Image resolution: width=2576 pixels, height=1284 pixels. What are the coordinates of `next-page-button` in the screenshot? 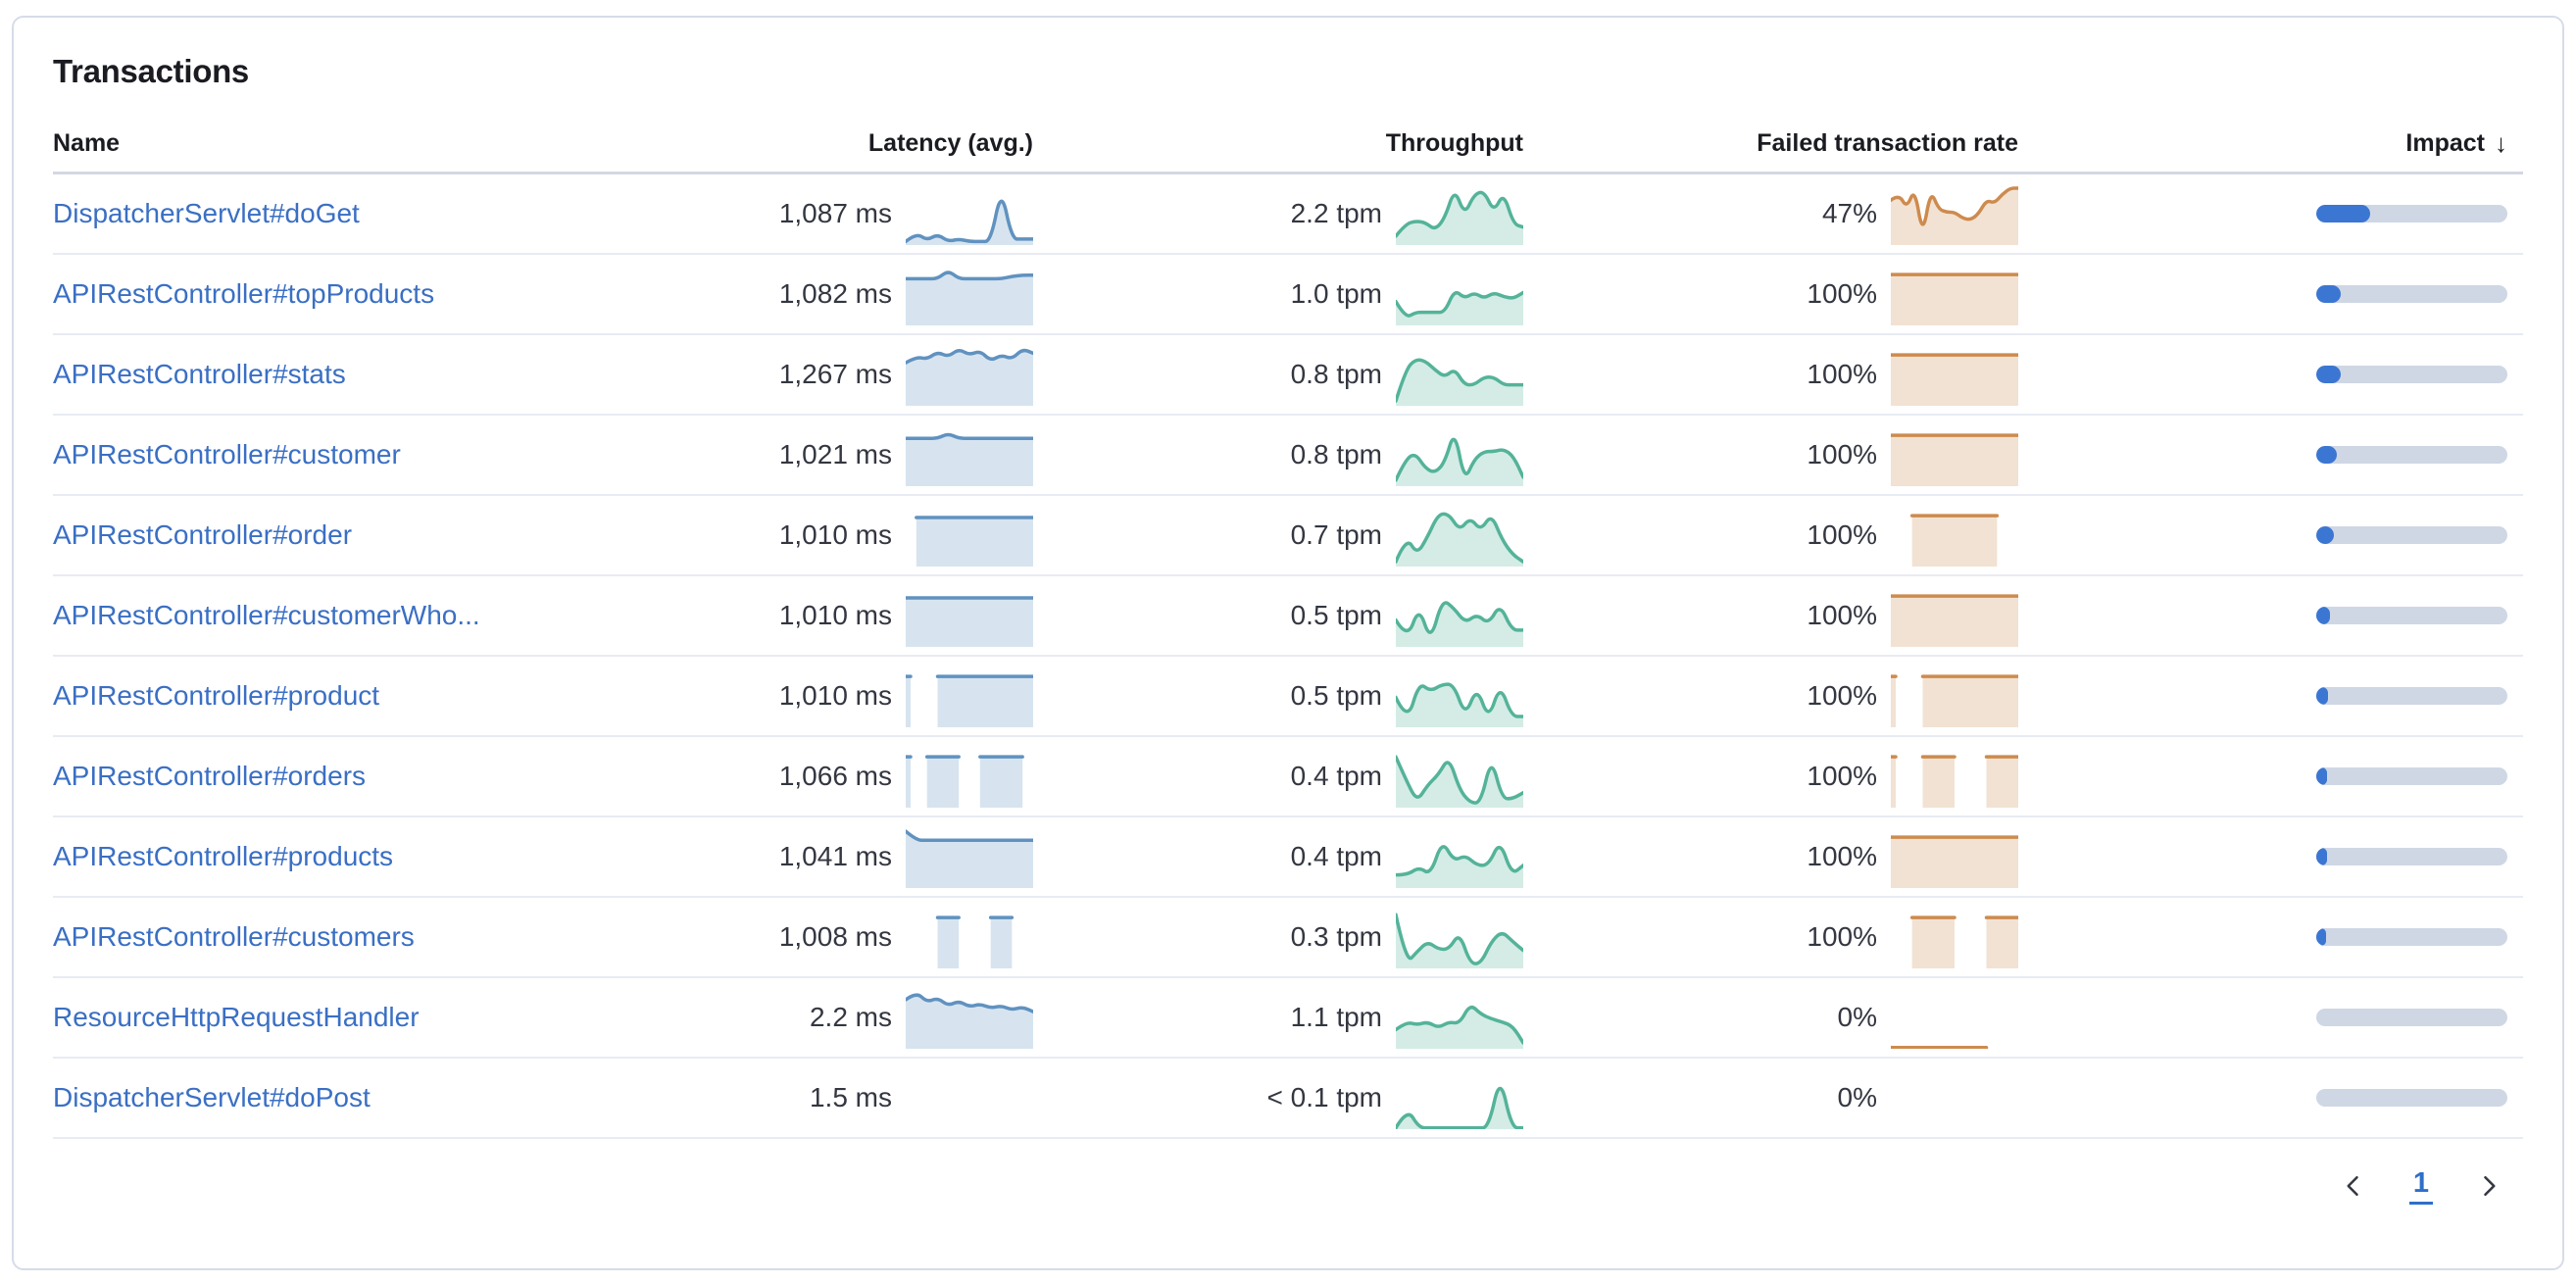 It's located at (2487, 1186).